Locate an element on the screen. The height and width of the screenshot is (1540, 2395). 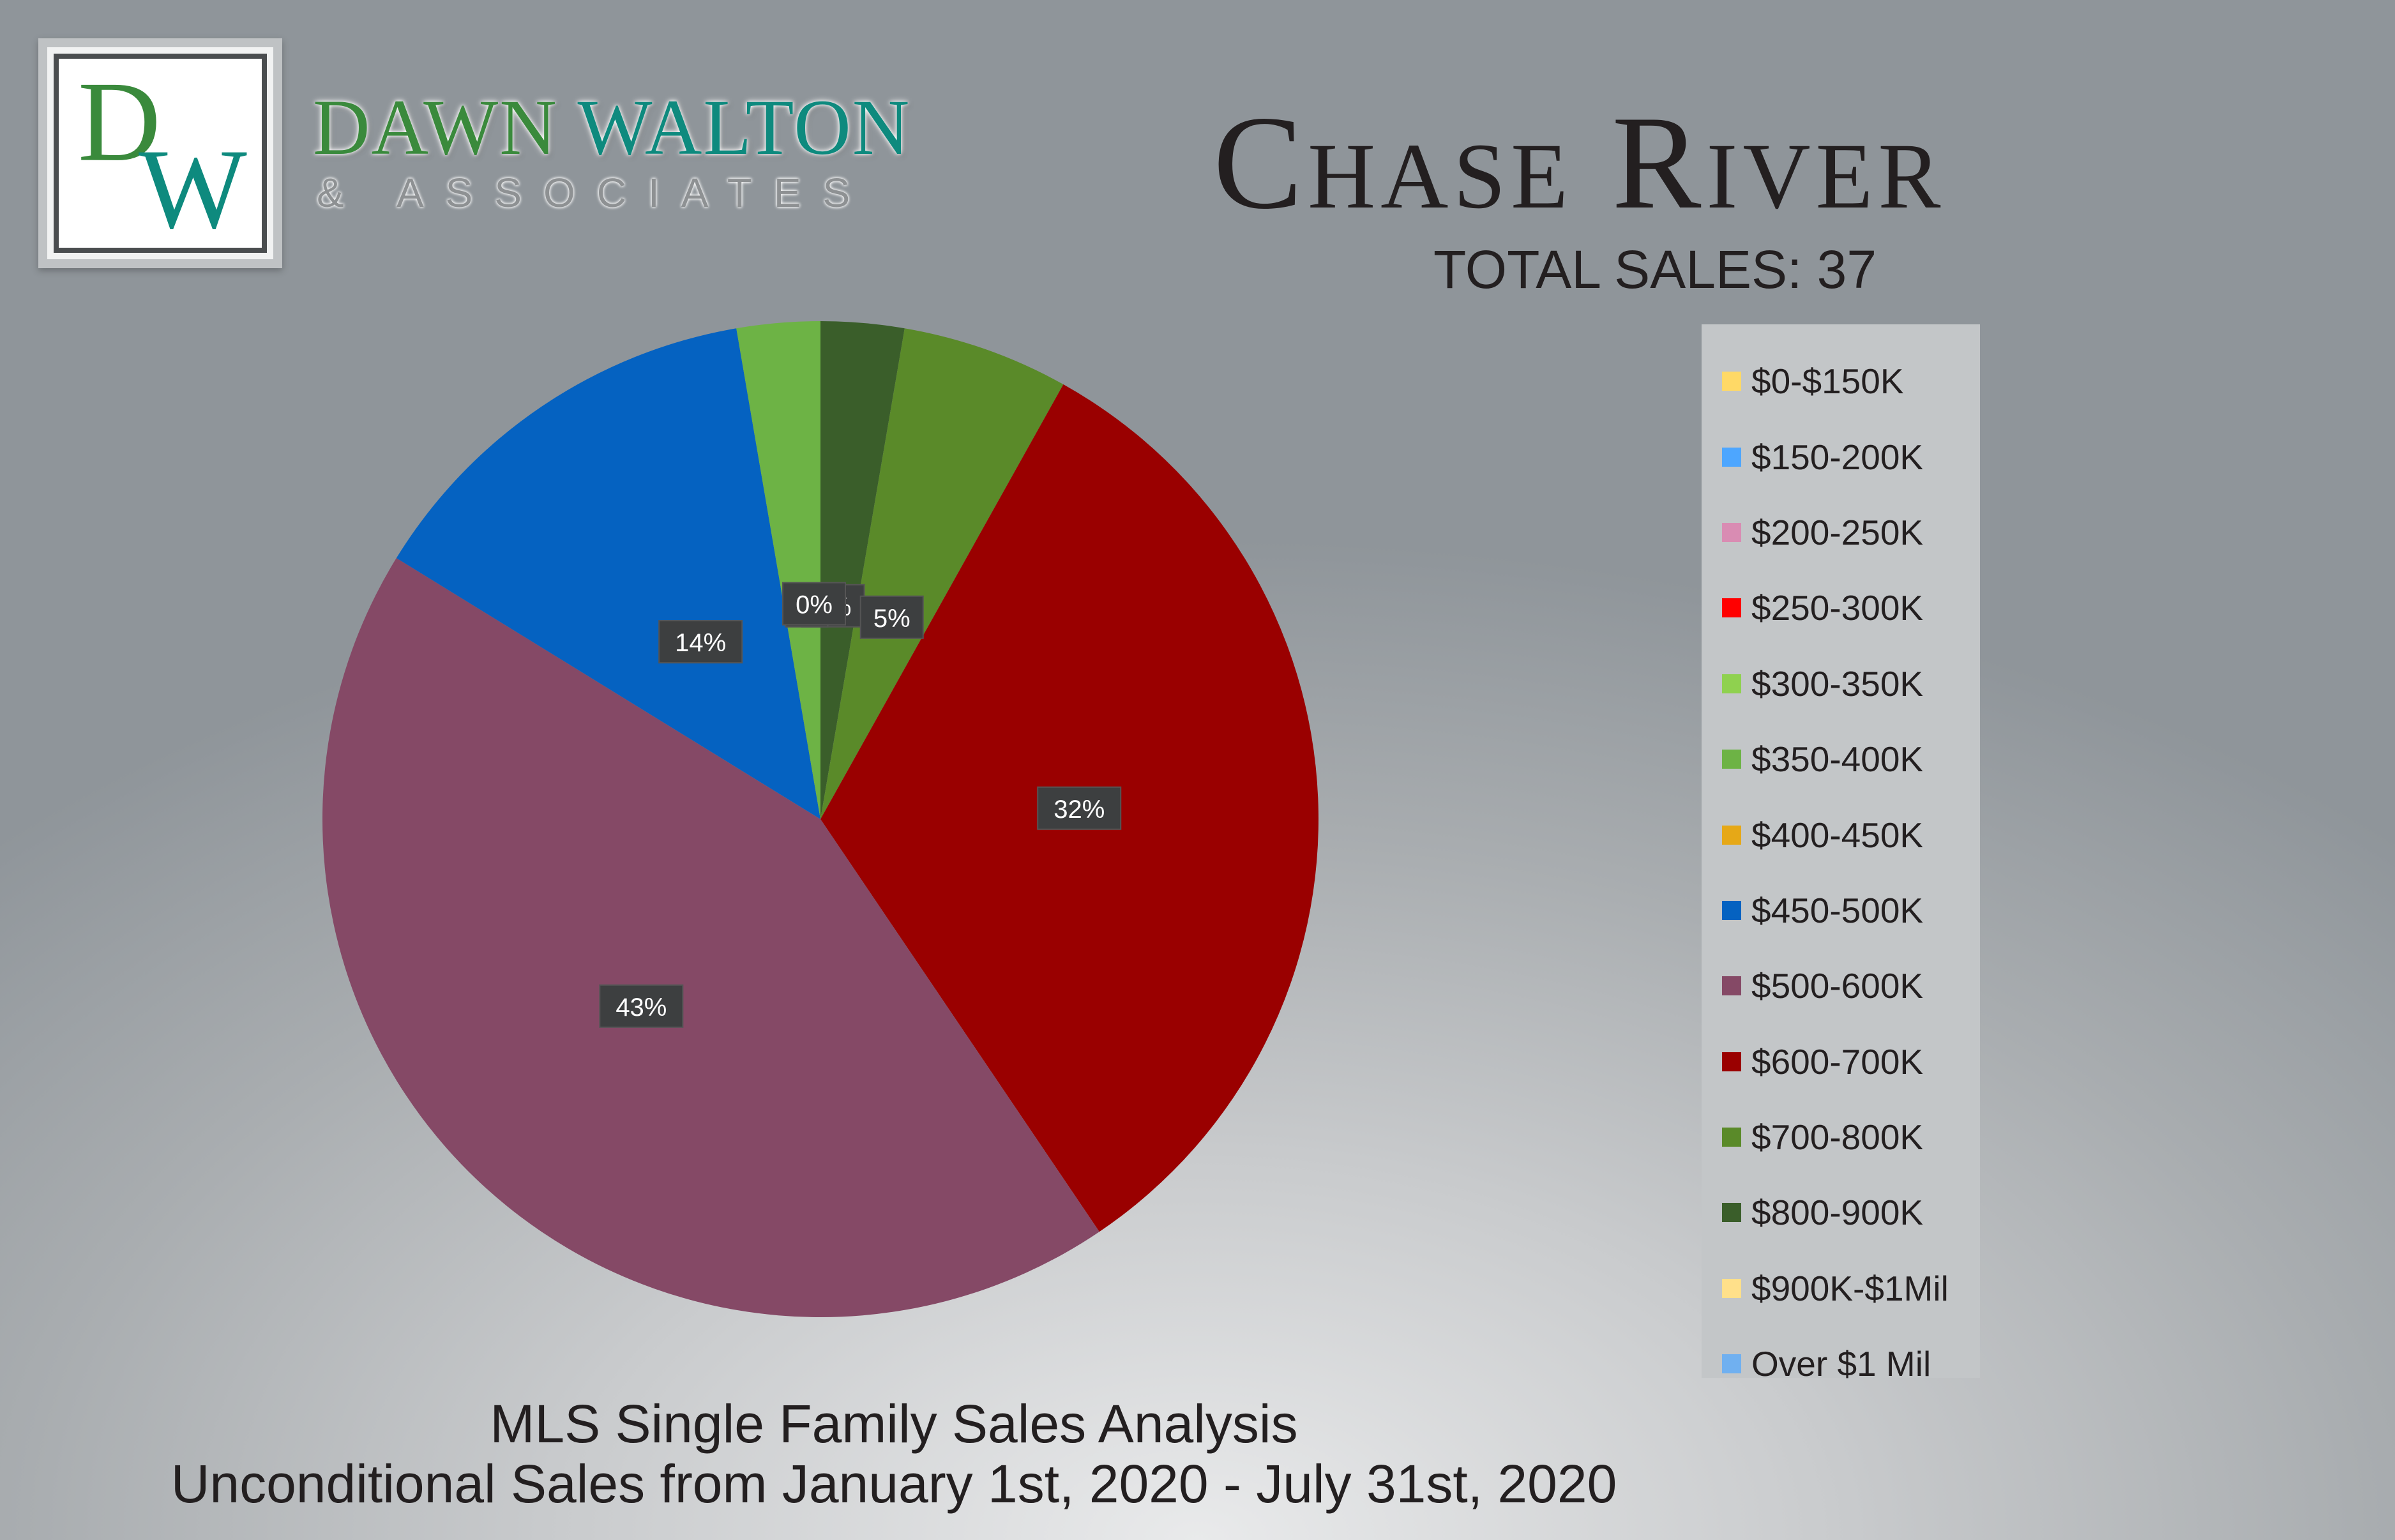
legend-item: $0-$150K is located at coordinates (1841, 381).